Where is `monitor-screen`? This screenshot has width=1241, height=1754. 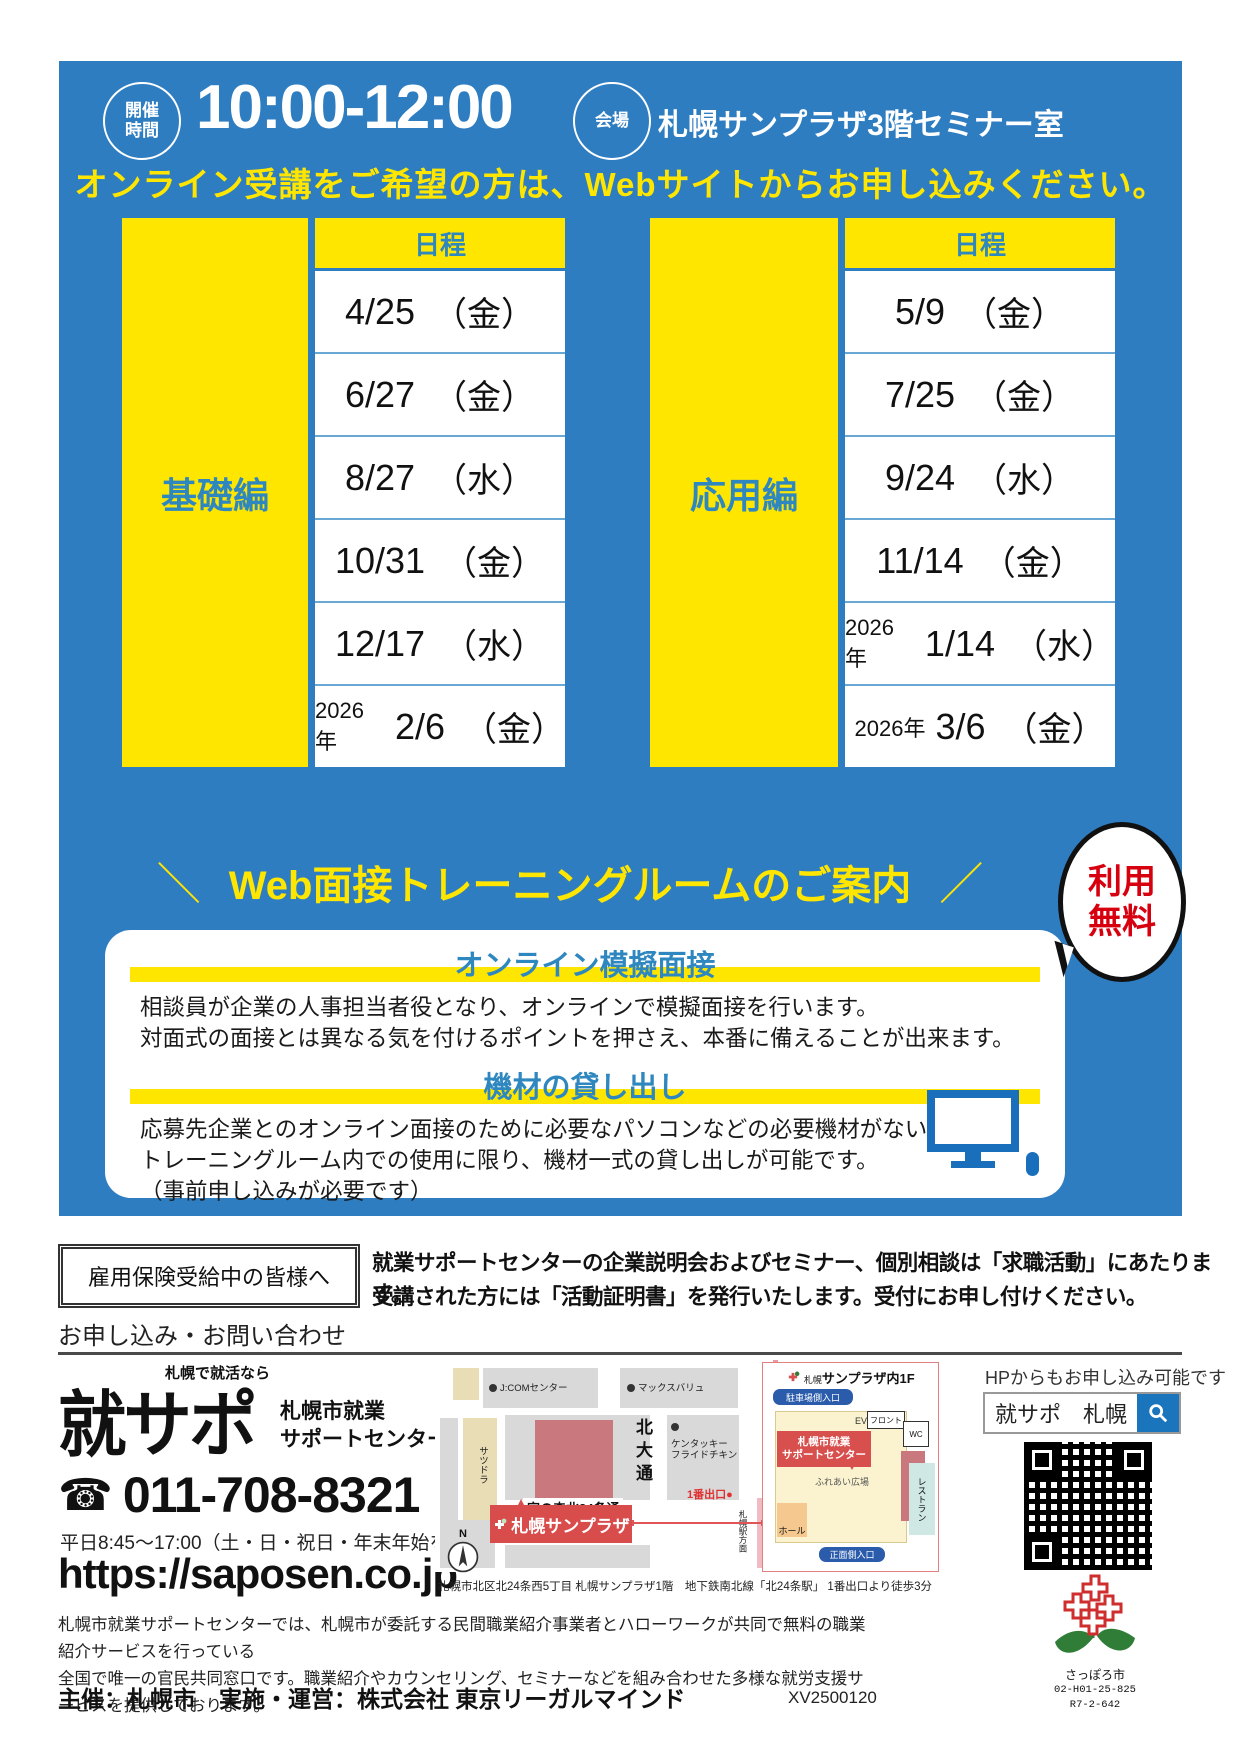
monitor-screen is located at coordinates (973, 1121).